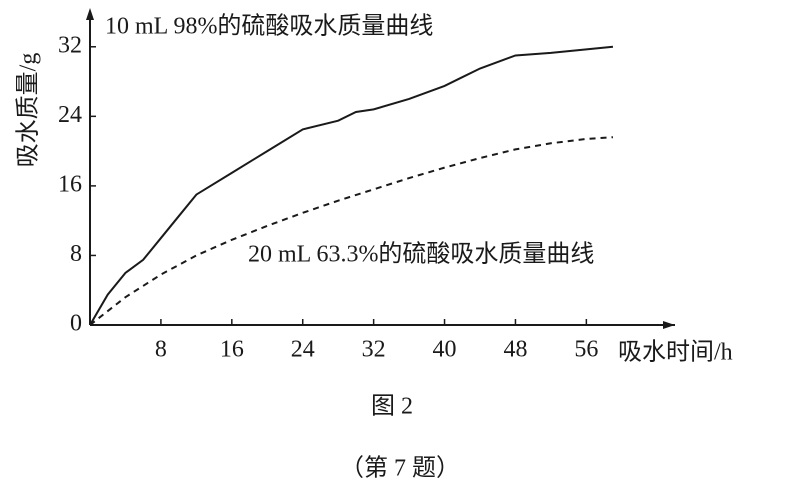 The image size is (810, 489). I want to click on y-tick-label: 0, so click(76, 324).